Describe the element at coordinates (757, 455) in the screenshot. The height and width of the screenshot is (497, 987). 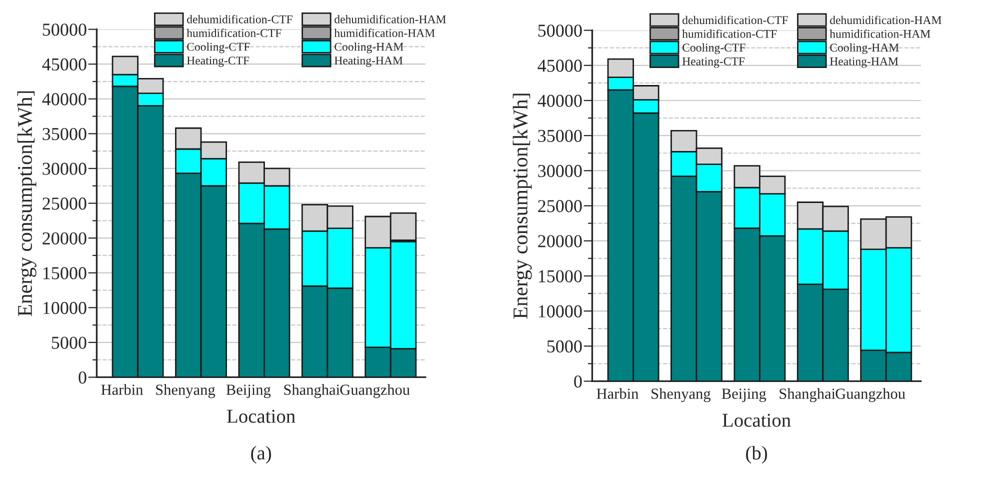
I see `text: (b)` at that location.